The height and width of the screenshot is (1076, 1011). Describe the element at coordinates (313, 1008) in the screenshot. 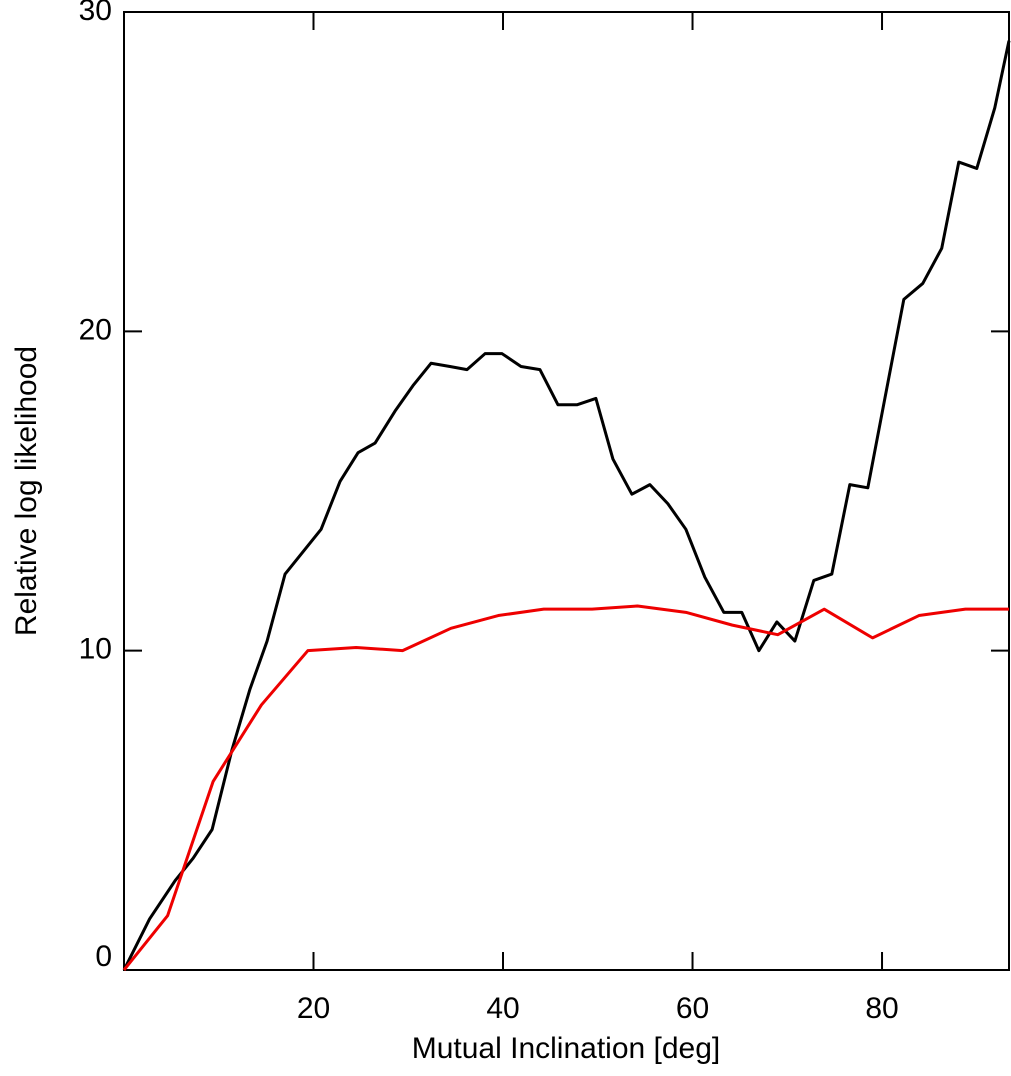

I see `x-tick-label: 20` at that location.